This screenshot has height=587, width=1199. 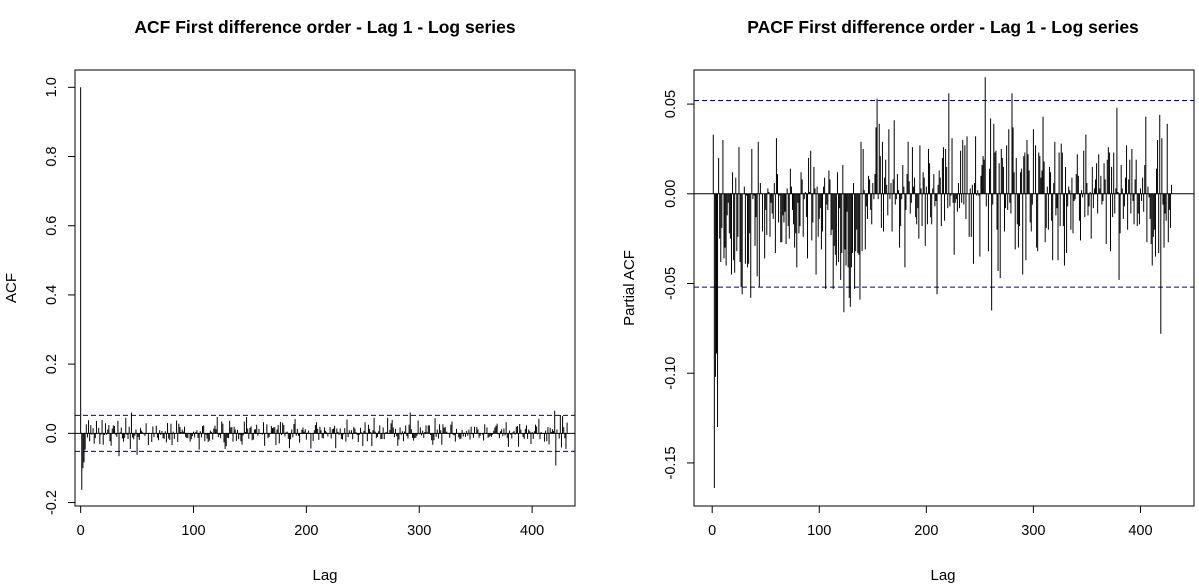 What do you see at coordinates (532, 531) in the screenshot?
I see `acf-x-tick-label: 400` at bounding box center [532, 531].